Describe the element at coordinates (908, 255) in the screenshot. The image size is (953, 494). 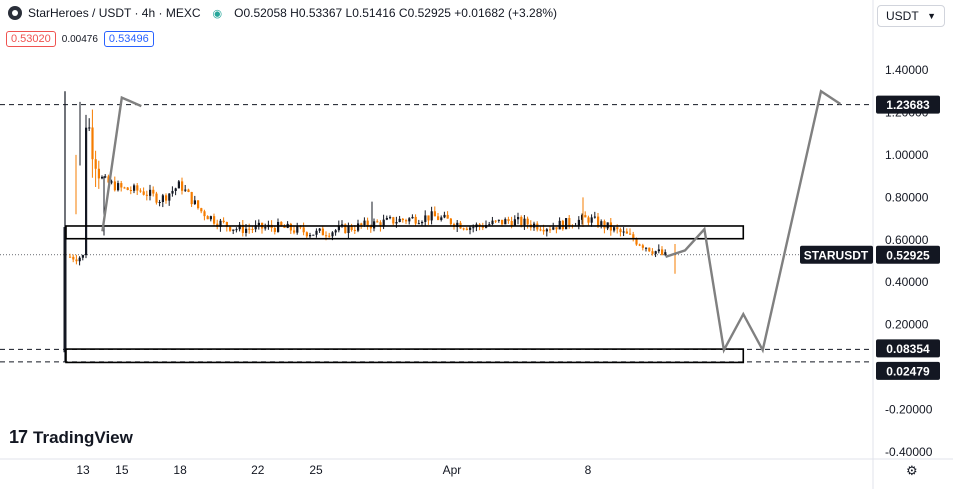
I see `price-label-value-1: 0.52925` at that location.